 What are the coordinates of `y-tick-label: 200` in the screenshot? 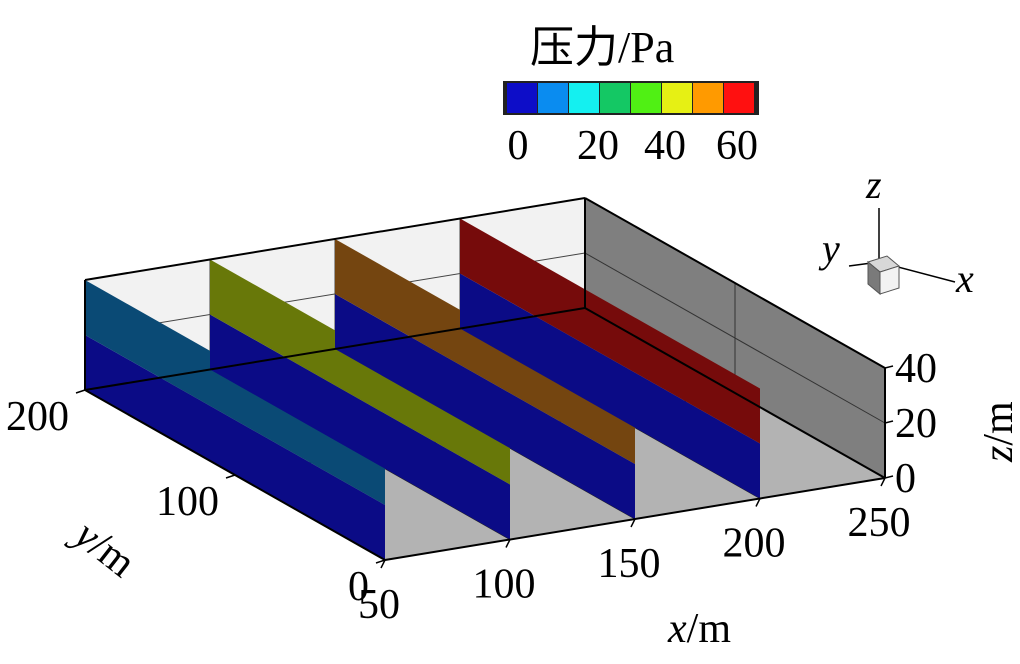 It's located at (37, 417).